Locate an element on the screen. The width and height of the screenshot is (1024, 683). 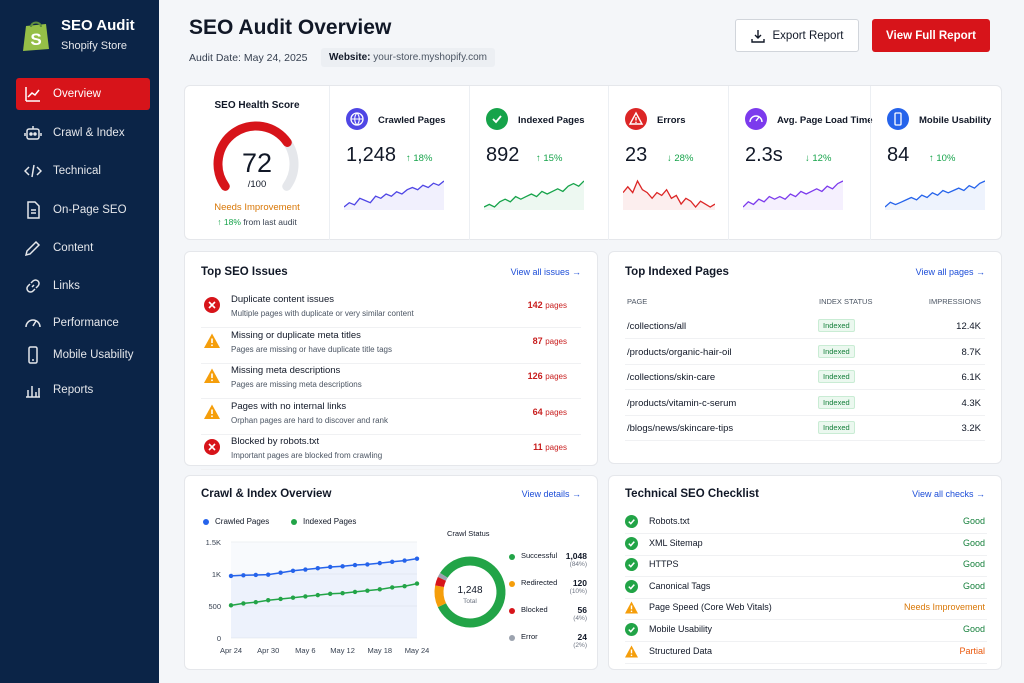
speedometer-icon is located at coordinates (756, 119).